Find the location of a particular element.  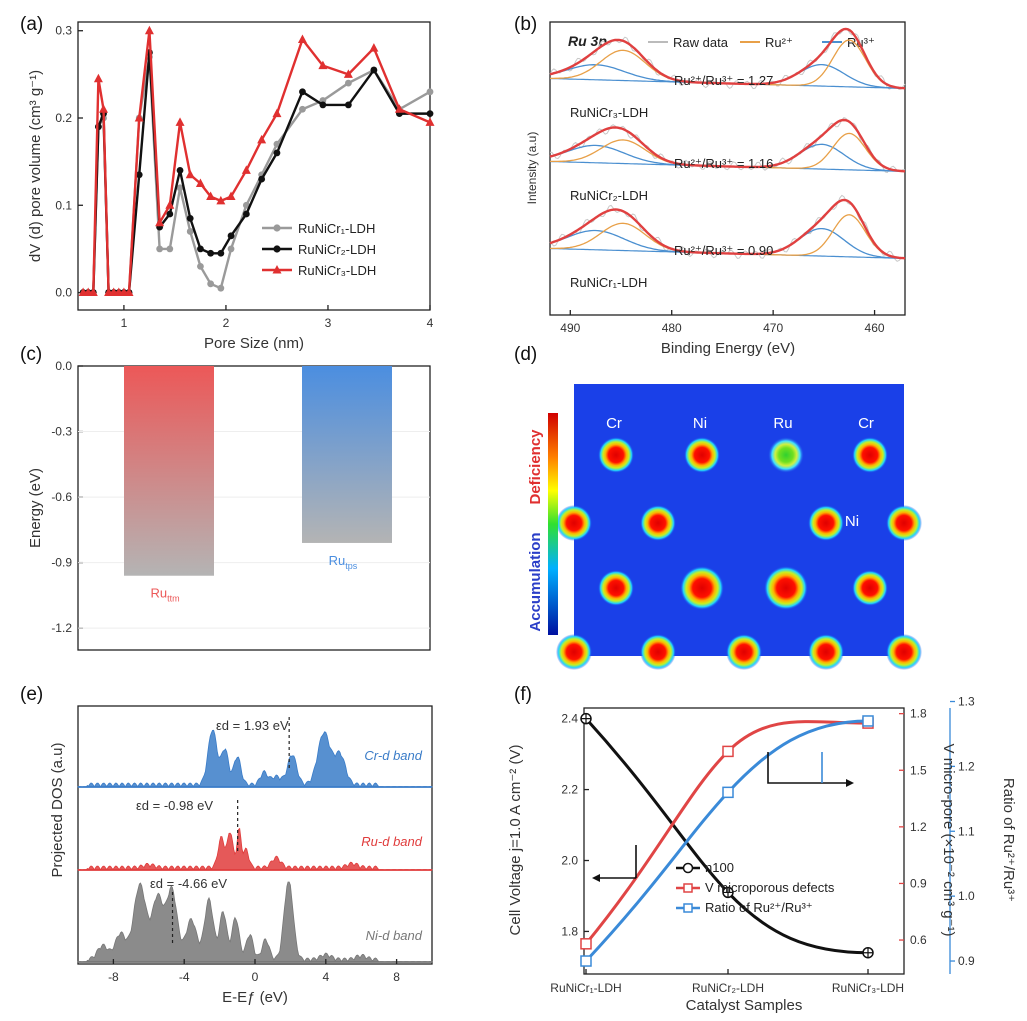

panel-c-y-tick-label: -0.3 is located at coordinates (61, 432).